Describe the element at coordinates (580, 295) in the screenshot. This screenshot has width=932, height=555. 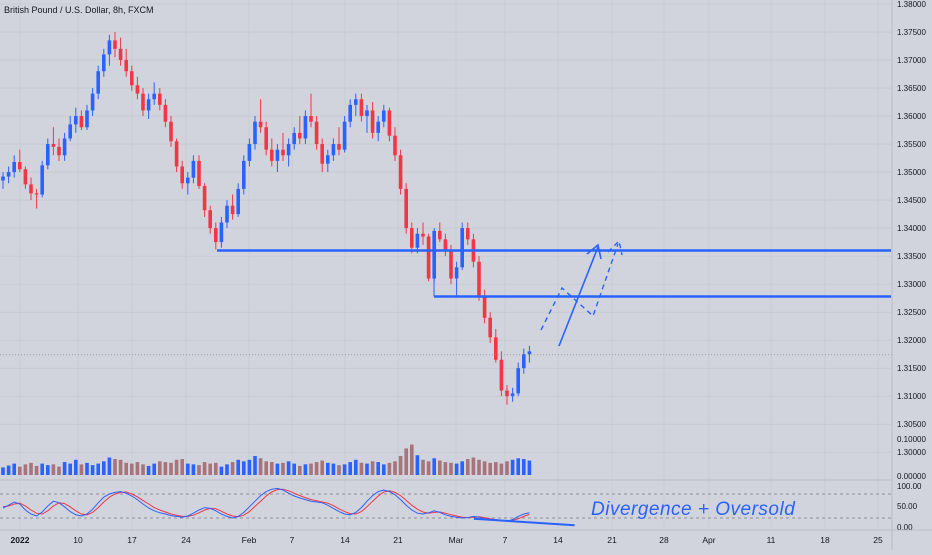
I see `projection-arrow-solid` at that location.